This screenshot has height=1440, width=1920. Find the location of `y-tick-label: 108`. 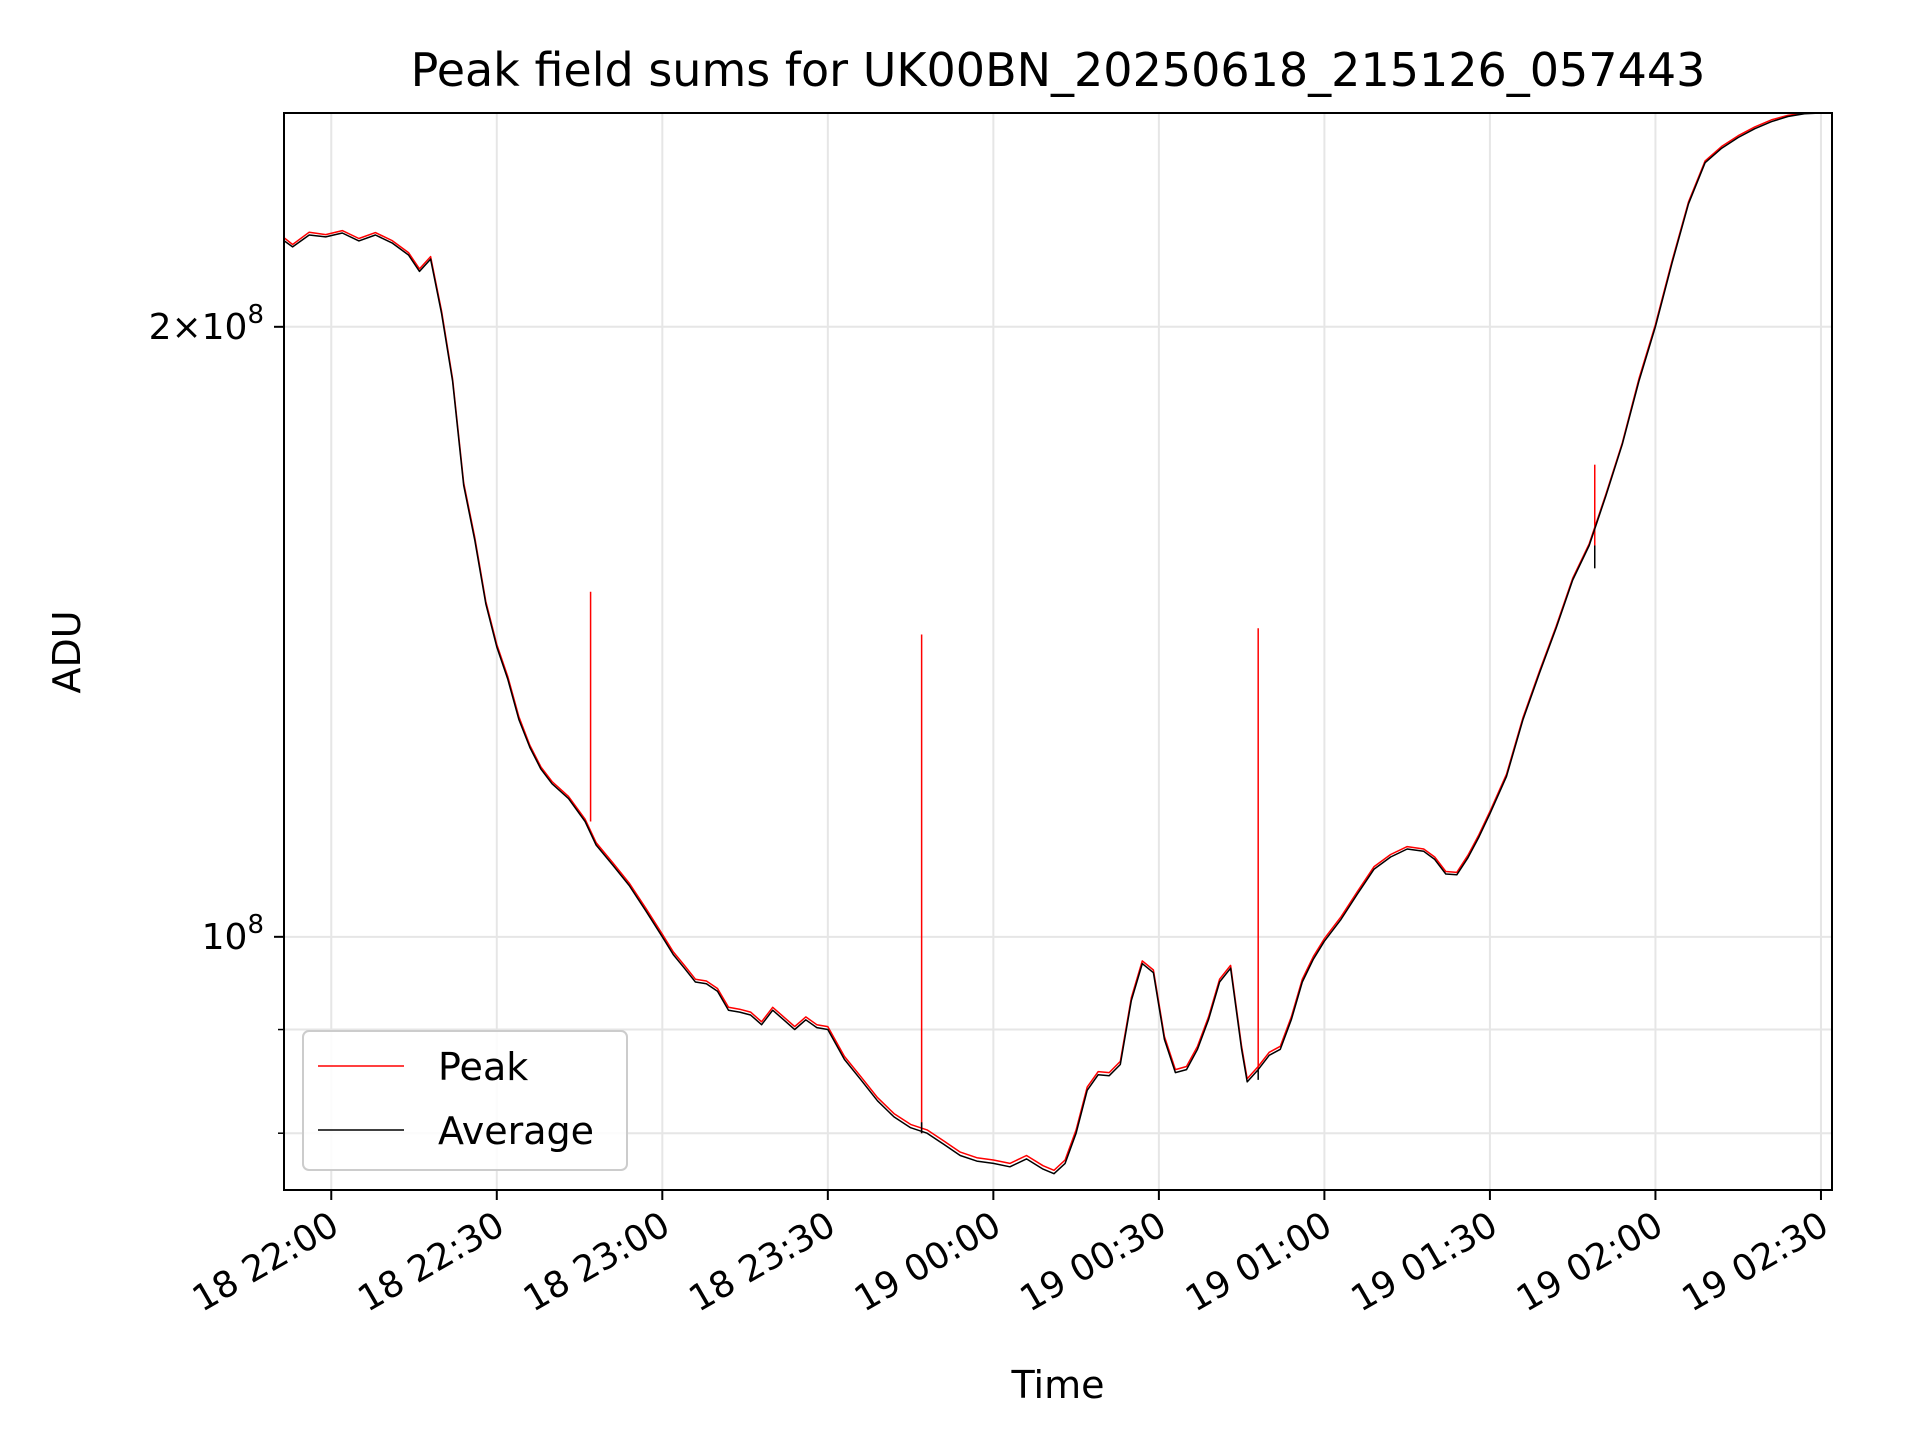

y-tick-label: 108 is located at coordinates (233, 934).